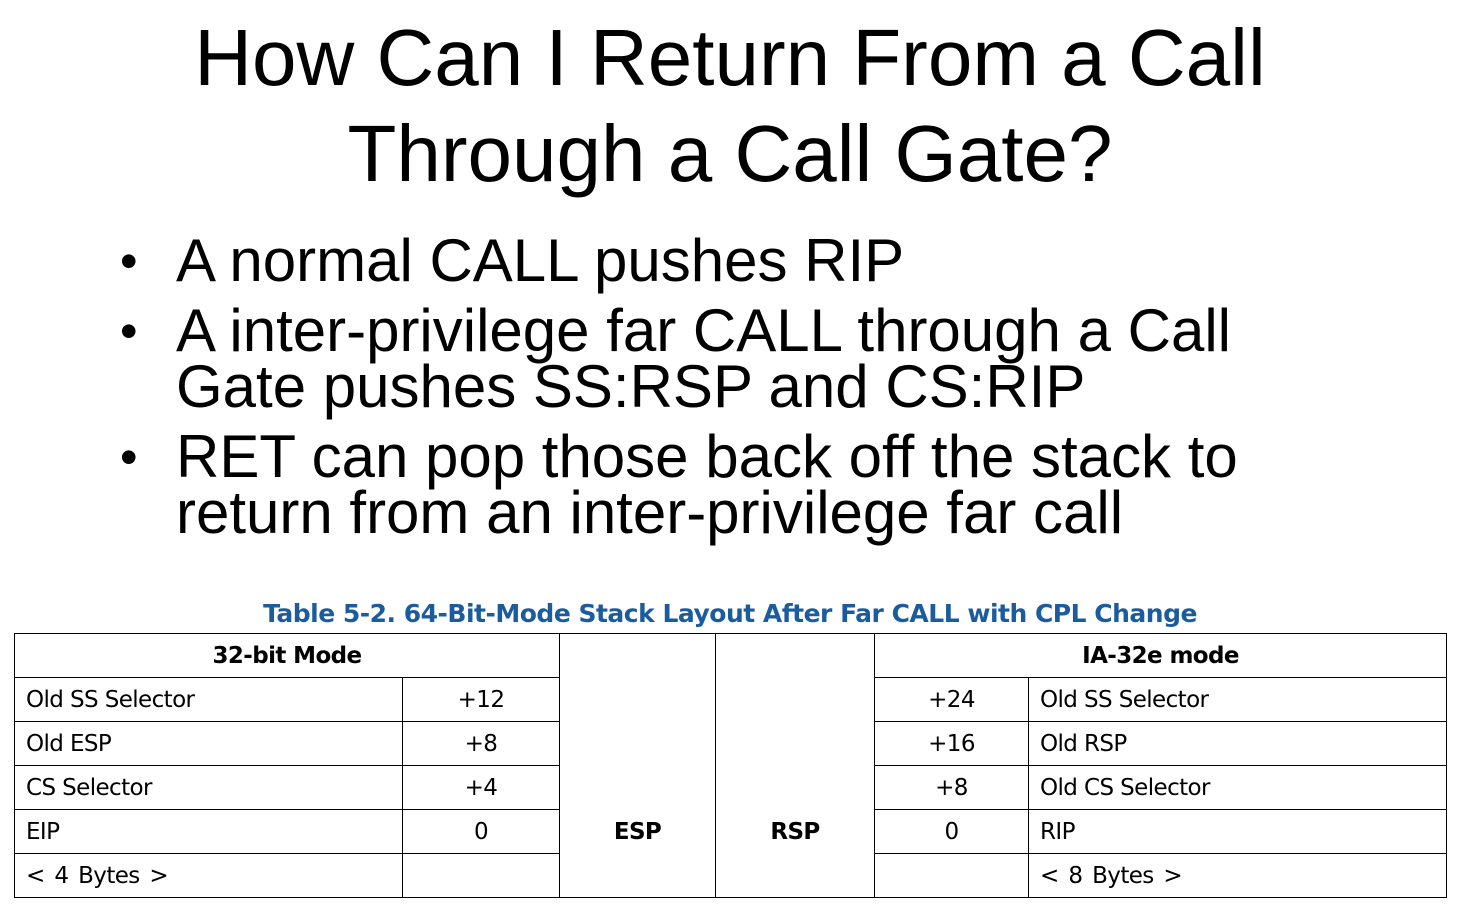 This screenshot has height=919, width=1460. Describe the element at coordinates (951, 787) in the screenshot. I see `right-offset-cell: +8` at that location.